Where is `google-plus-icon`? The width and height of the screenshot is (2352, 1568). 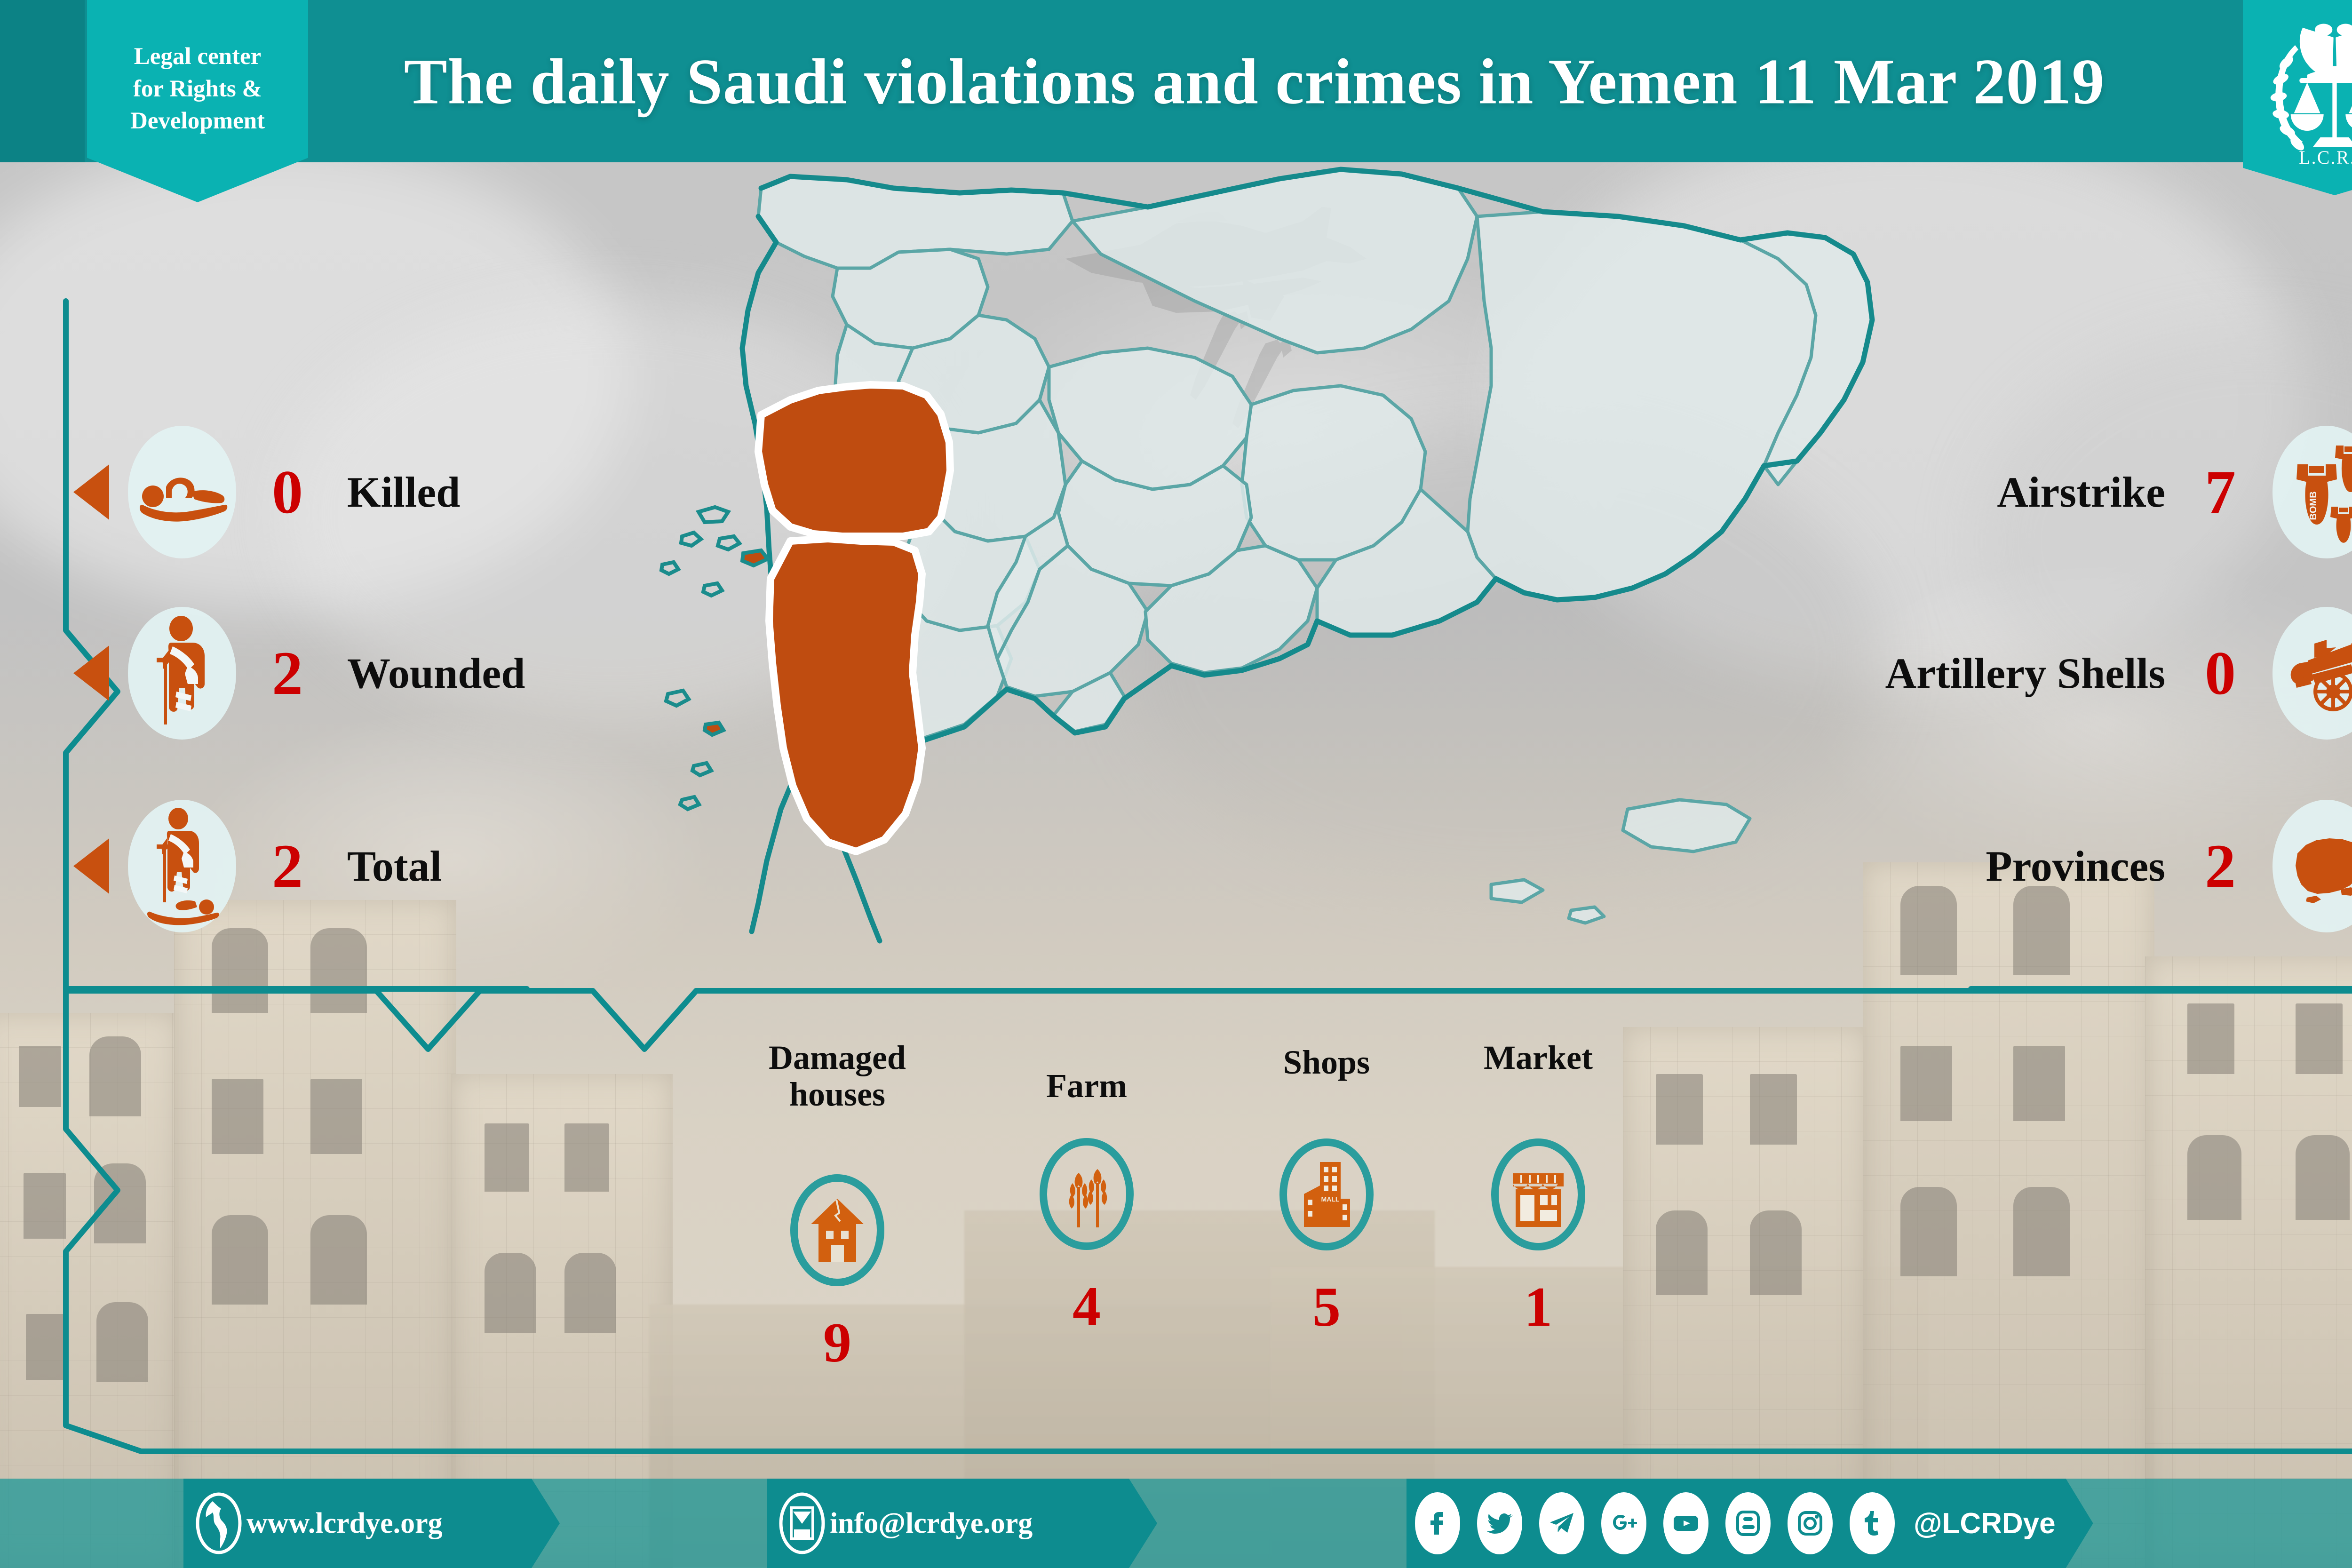 google-plus-icon is located at coordinates (1623, 1523).